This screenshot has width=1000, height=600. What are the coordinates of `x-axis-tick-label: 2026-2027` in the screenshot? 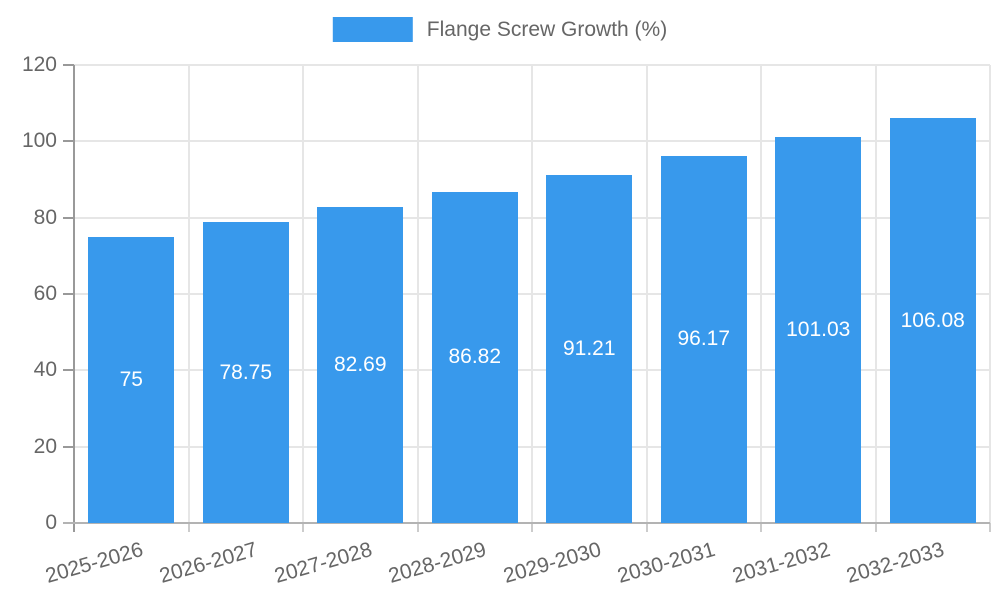 It's located at (209, 563).